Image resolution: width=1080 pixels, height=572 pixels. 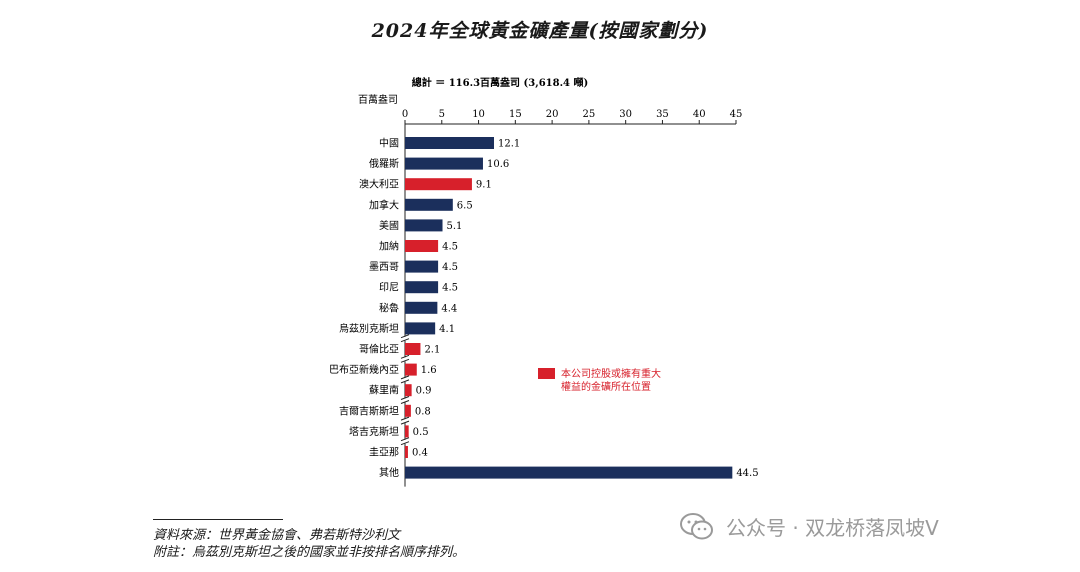 I want to click on value-label: 44.5, so click(x=747, y=473).